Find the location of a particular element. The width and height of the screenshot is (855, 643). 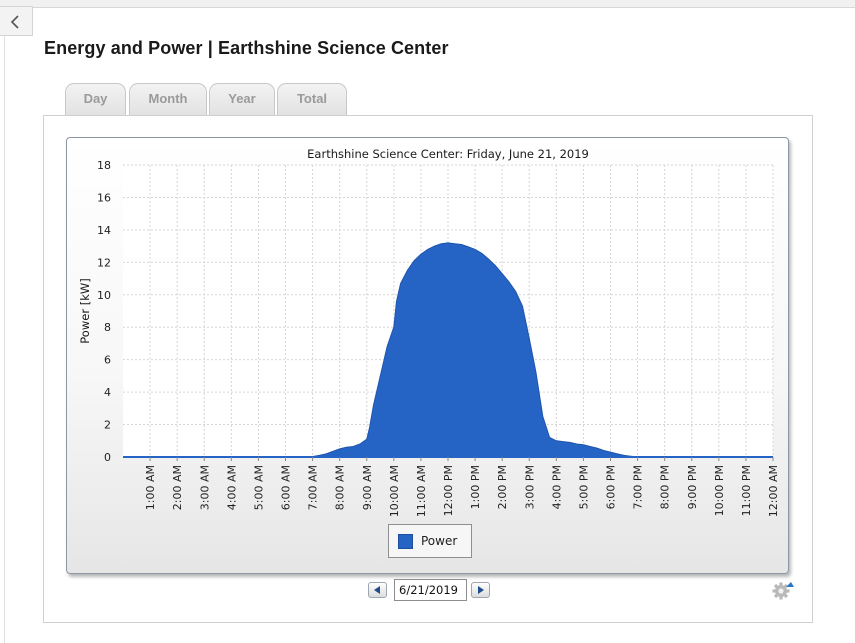

x-tick-label: 4:00 PM is located at coordinates (556, 487).